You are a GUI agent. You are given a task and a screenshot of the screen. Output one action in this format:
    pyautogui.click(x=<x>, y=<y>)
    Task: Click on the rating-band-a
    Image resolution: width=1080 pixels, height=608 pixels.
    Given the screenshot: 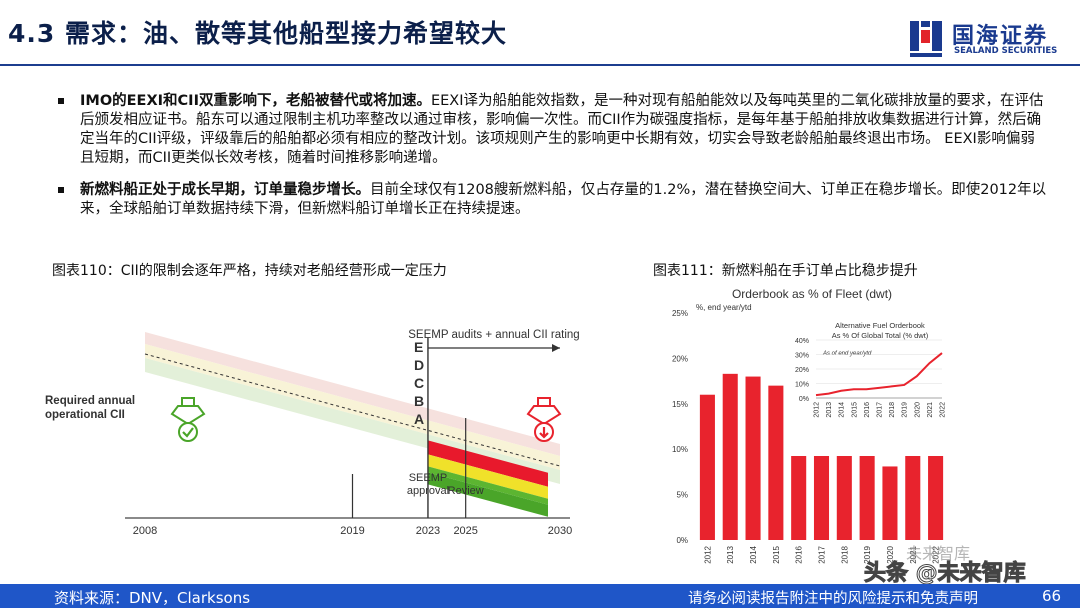 What is the action you would take?
    pyautogui.click(x=487, y=494)
    